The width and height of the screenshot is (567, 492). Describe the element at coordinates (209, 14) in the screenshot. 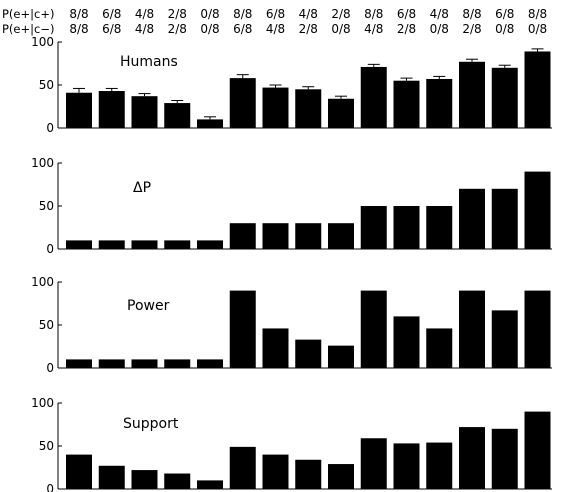

I see `pc-plus-value: 0/8` at that location.